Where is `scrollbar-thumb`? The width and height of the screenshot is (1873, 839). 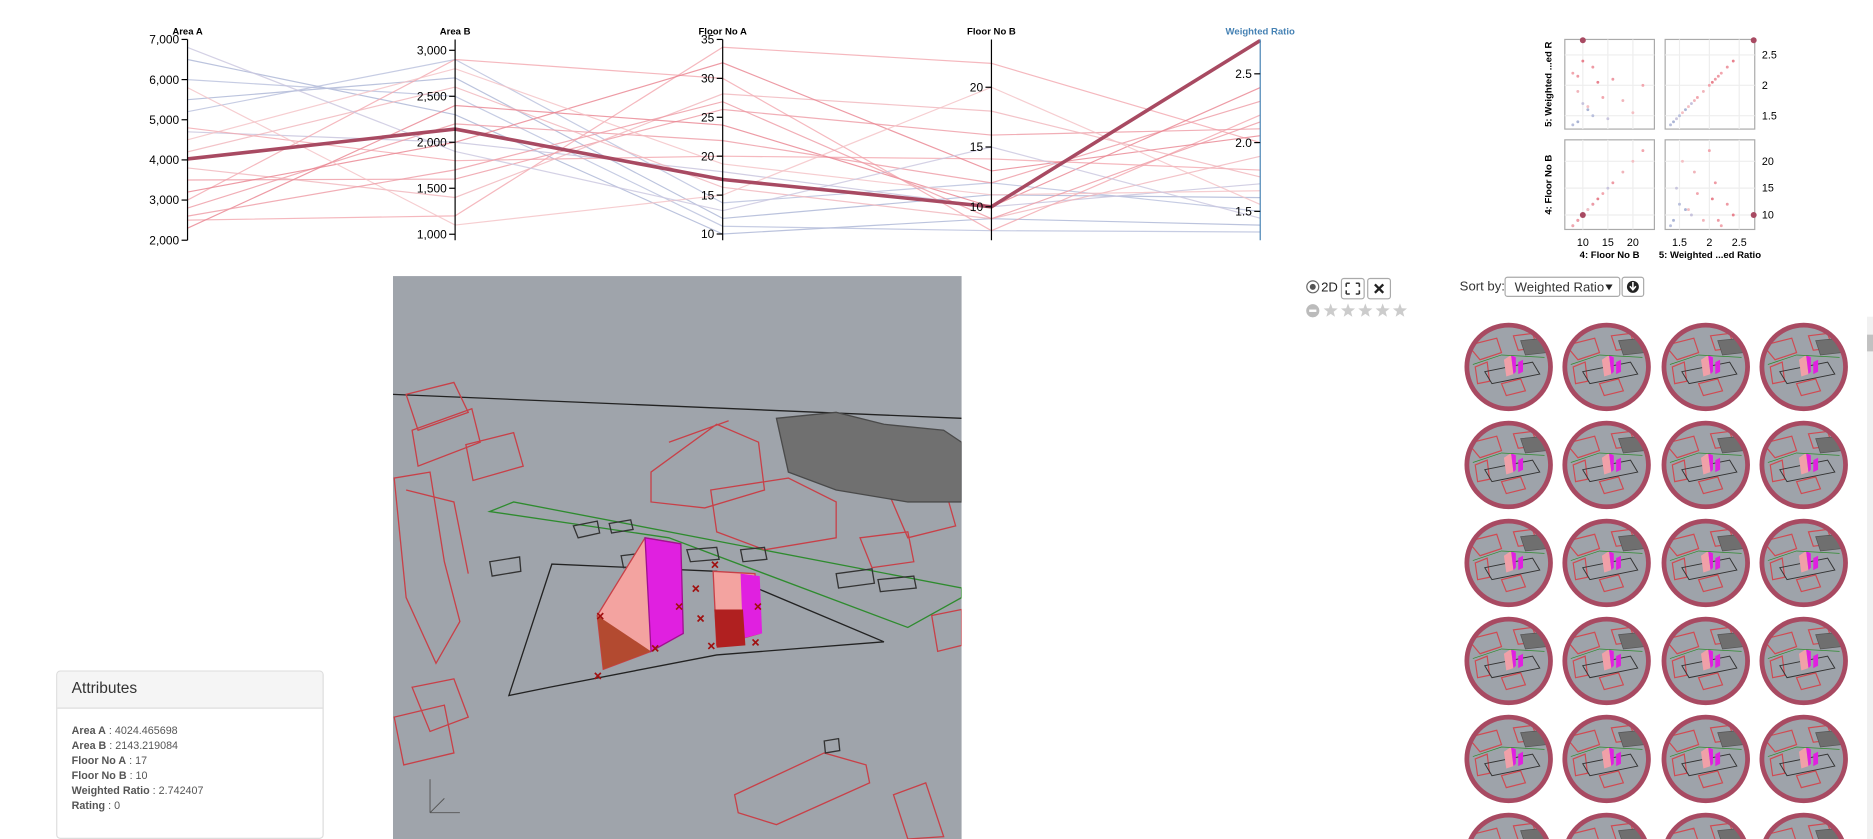 scrollbar-thumb is located at coordinates (1870, 343).